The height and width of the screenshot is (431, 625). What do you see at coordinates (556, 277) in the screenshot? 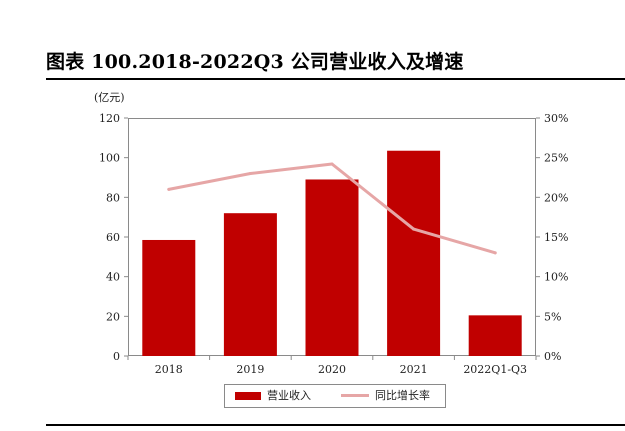
I see `right-tick-label: 10%` at bounding box center [556, 277].